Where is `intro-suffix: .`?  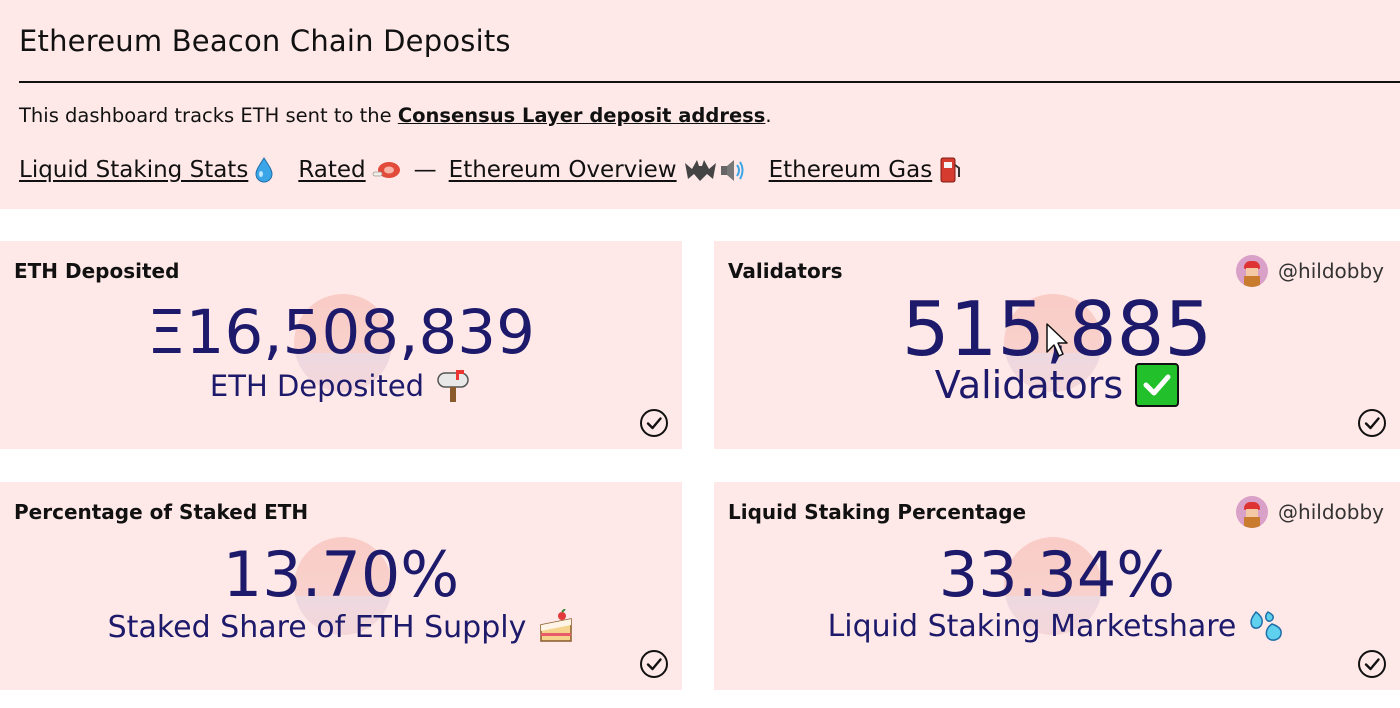 intro-suffix: . is located at coordinates (768, 115).